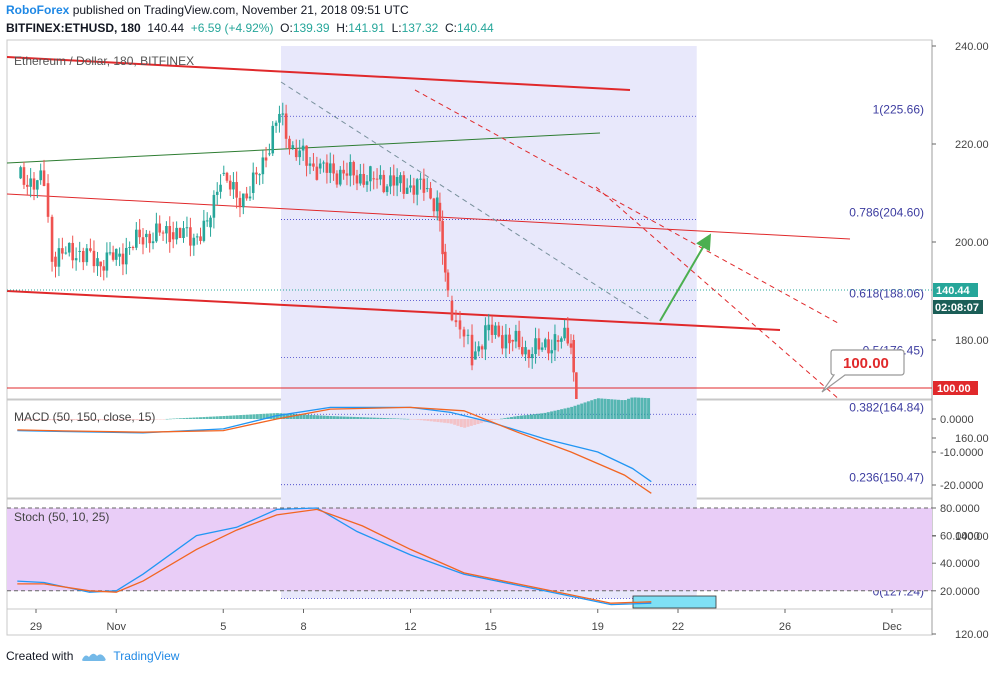 The width and height of the screenshot is (995, 674). Describe the element at coordinates (955, 290) in the screenshot. I see `last-price-badge` at that location.